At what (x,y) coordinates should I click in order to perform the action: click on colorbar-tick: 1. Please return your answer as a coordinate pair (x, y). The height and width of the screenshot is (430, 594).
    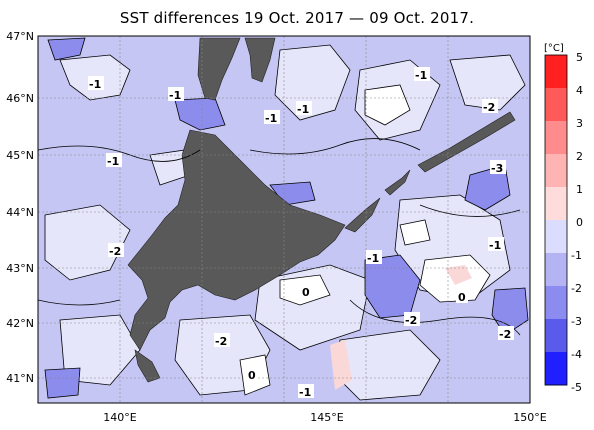
    Looking at the image, I should click on (579, 189).